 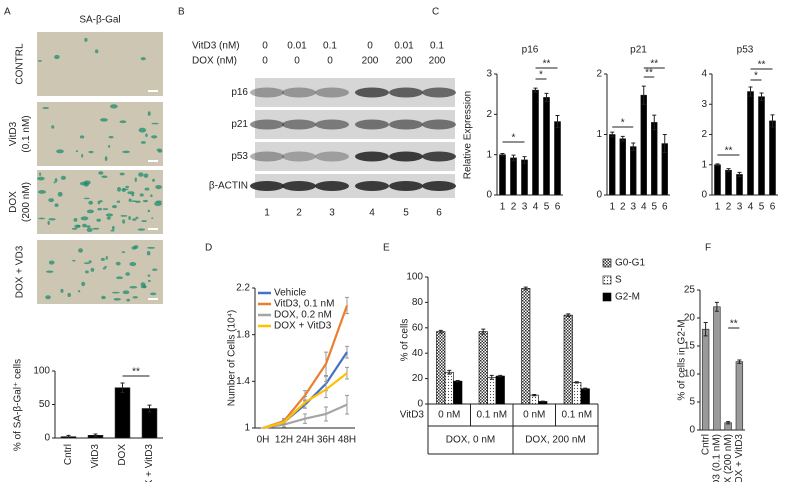 I want to click on x-tick-label: 4, so click(x=644, y=207).